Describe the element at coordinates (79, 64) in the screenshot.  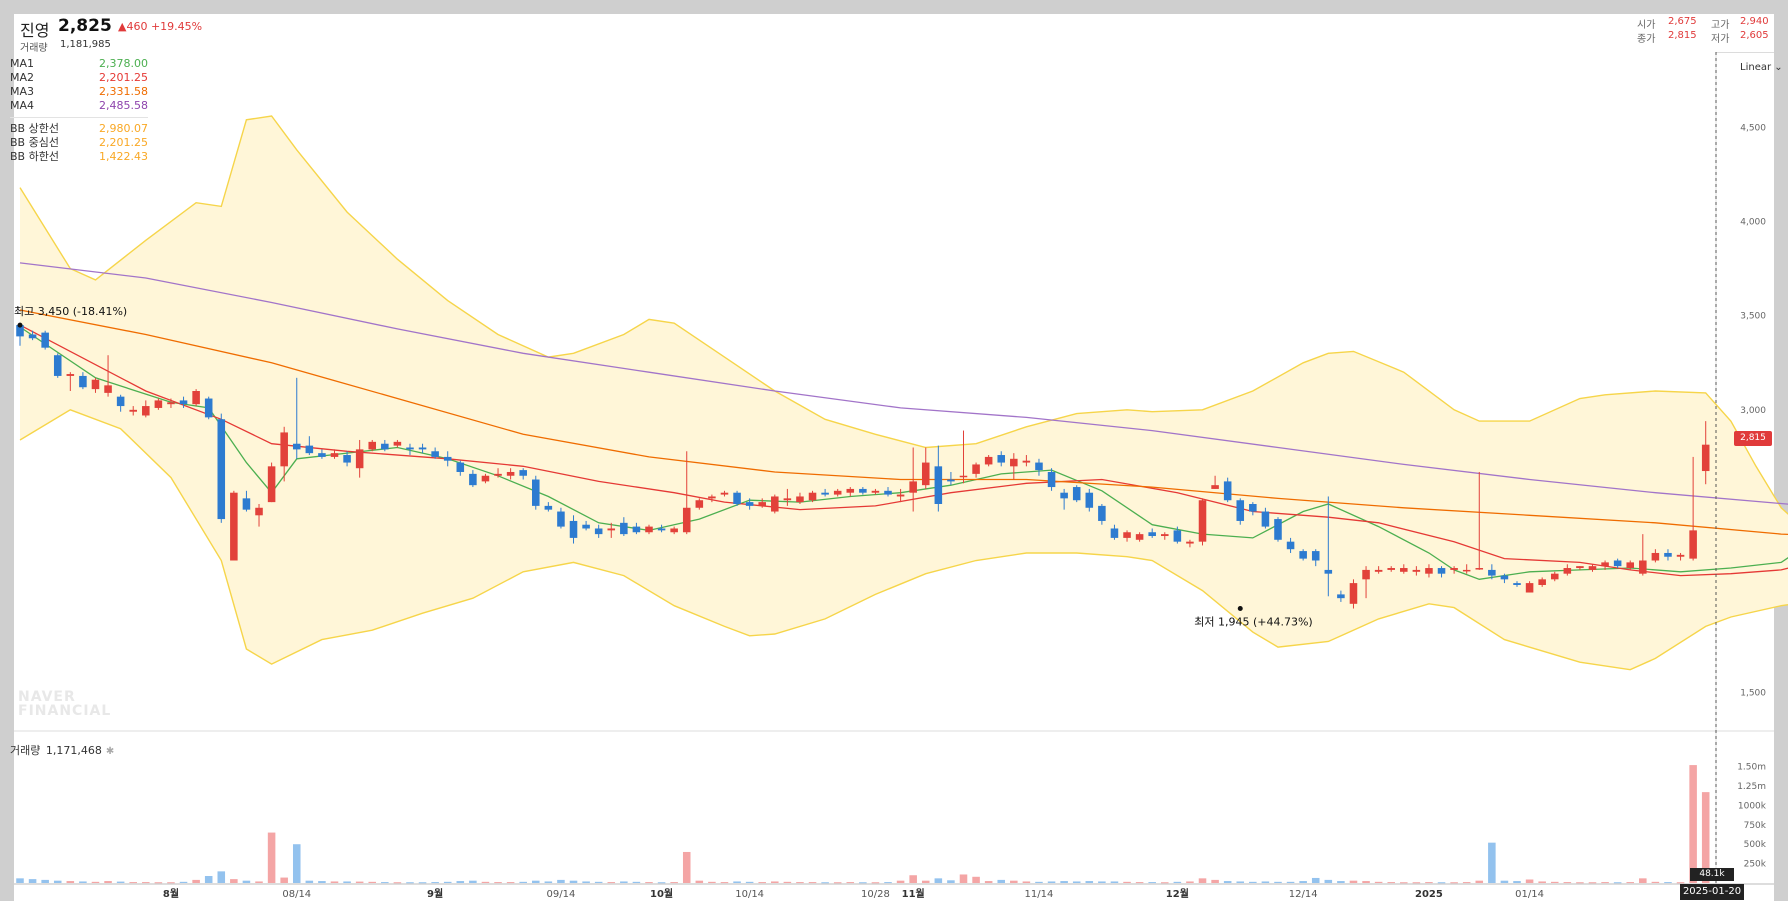
I see `legend-item: MA1 2,378.00` at that location.